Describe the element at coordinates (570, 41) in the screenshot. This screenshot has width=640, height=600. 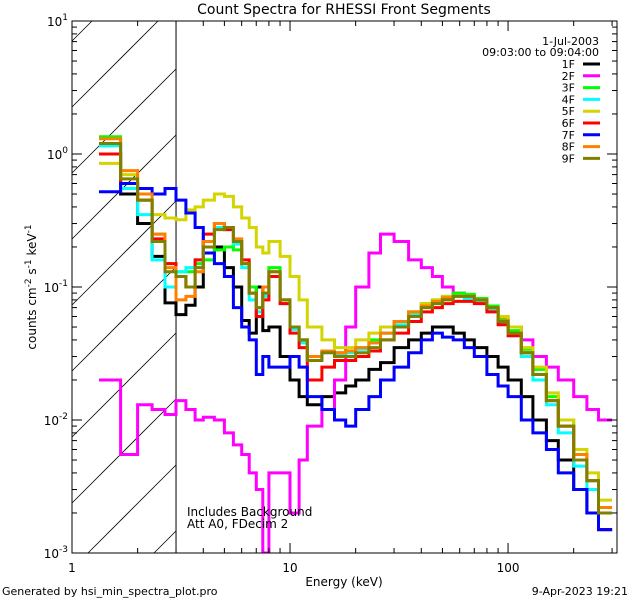
I see `date-annotation: 1-Jul-2003` at that location.